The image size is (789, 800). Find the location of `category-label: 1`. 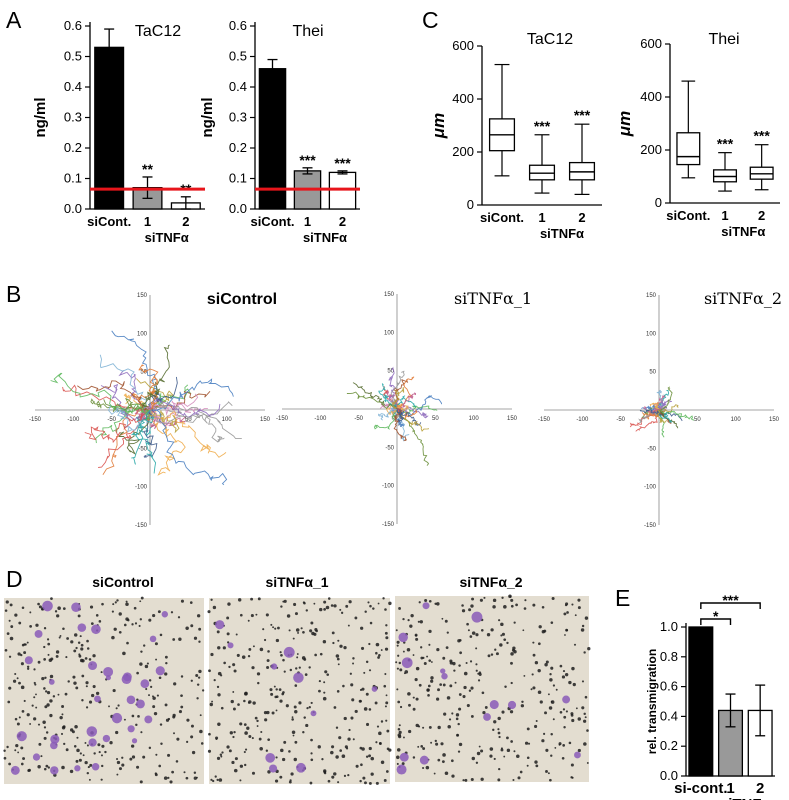

category-label: 1 is located at coordinates (147, 221).